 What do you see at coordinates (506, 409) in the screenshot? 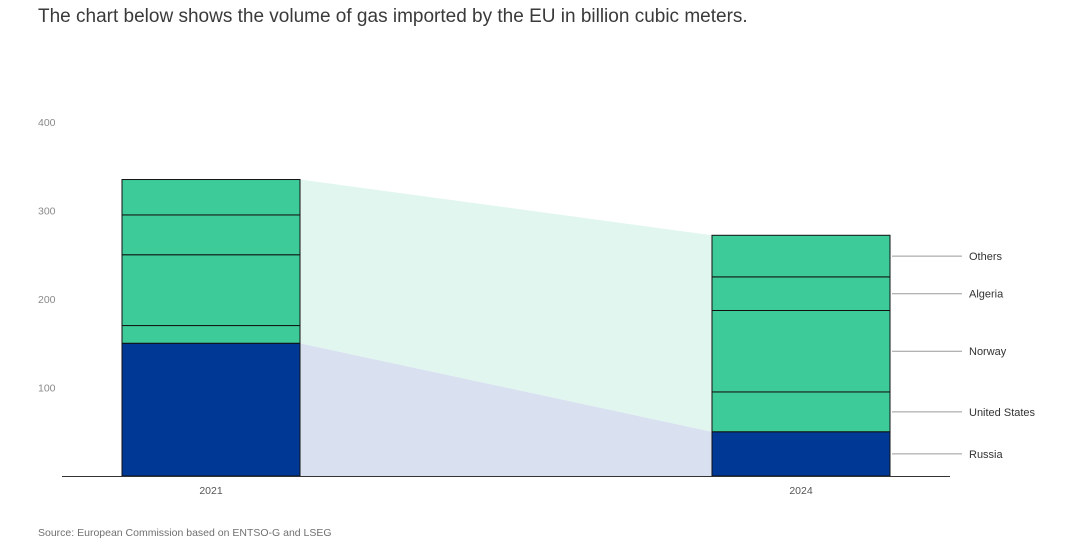
I see `band-russia` at bounding box center [506, 409].